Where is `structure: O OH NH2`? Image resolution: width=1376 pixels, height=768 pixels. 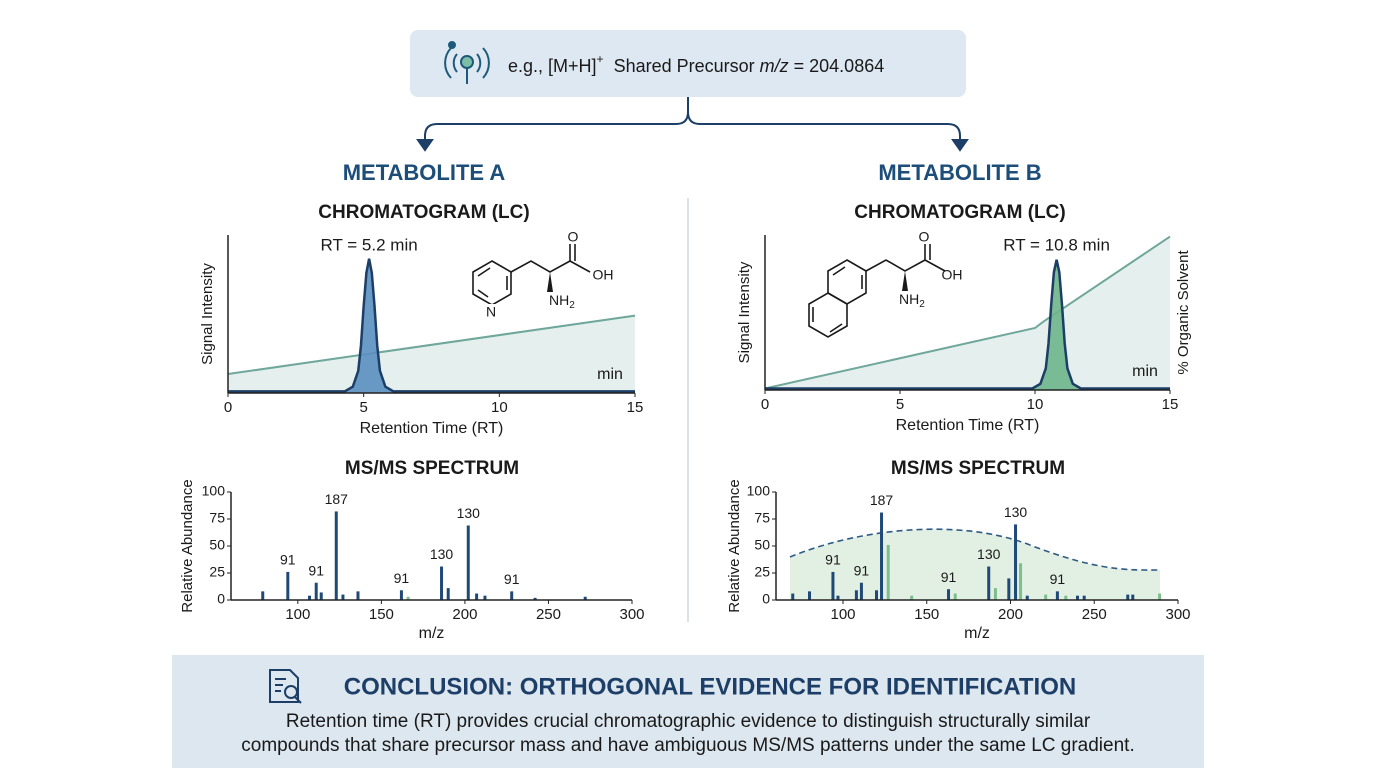 structure: O OH NH2 is located at coordinates (885, 283).